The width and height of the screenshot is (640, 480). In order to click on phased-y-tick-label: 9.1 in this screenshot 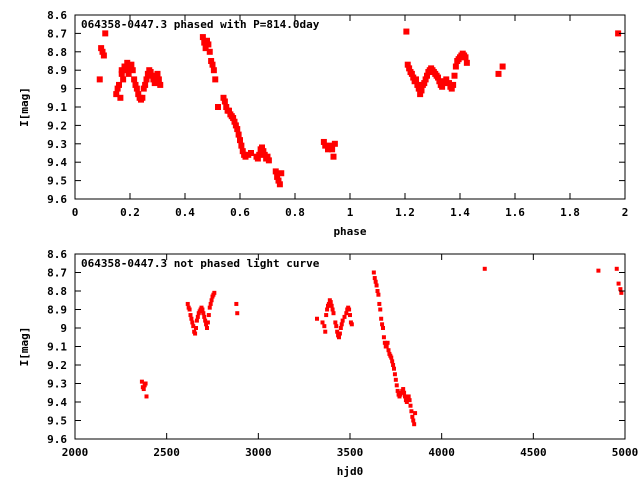, I will do `click(57, 107)`.